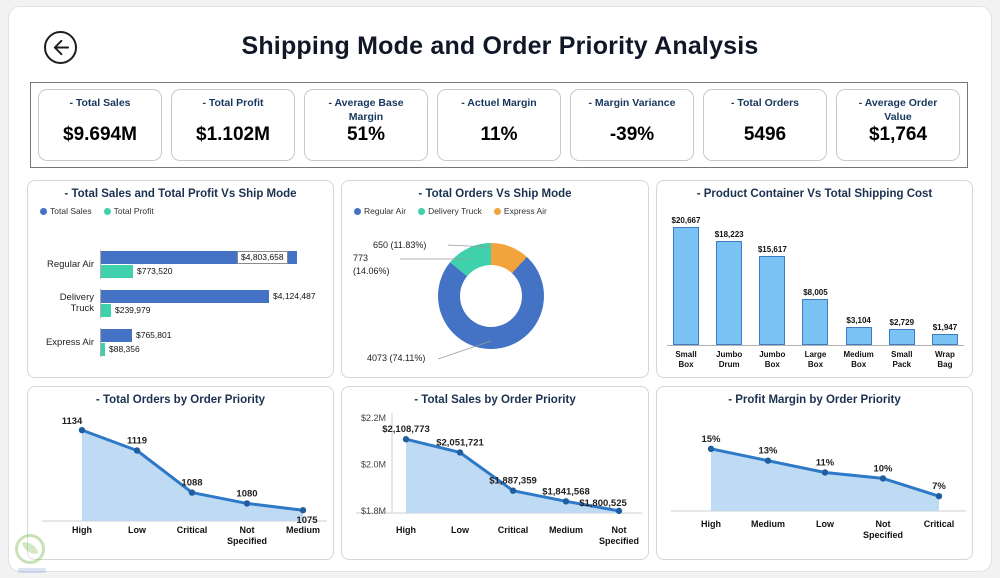  What do you see at coordinates (303, 530) in the screenshot?
I see `category-label: Medium` at bounding box center [303, 530].